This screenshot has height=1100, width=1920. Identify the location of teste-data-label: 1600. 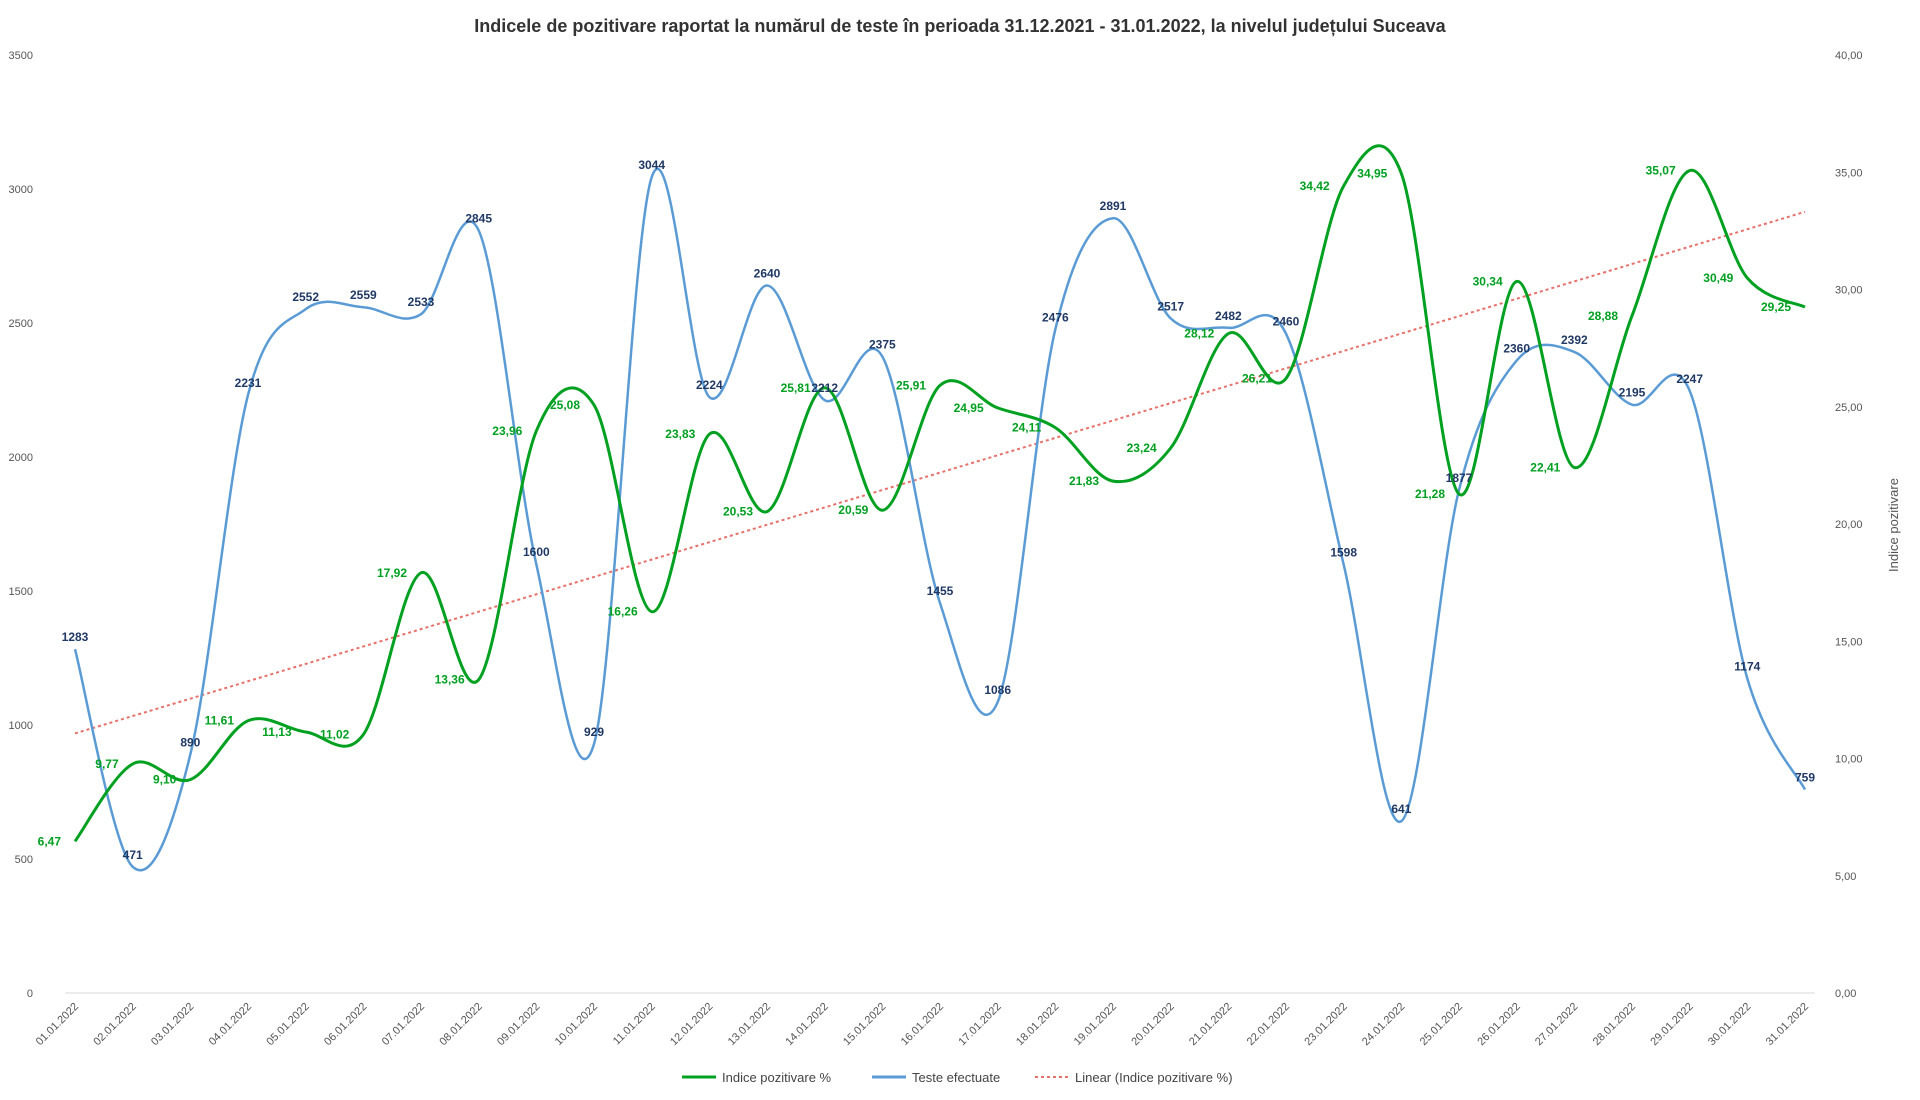
(536, 552).